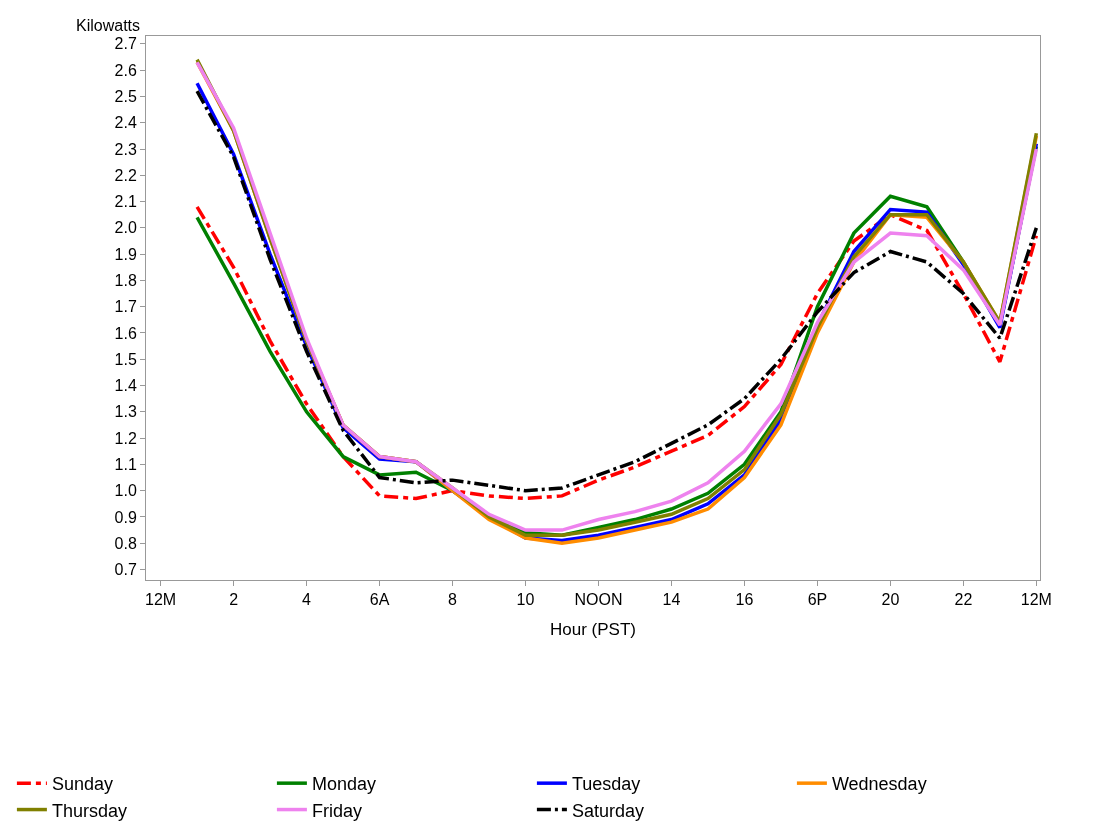  I want to click on y-tick-label: 2.6, so click(125, 70).